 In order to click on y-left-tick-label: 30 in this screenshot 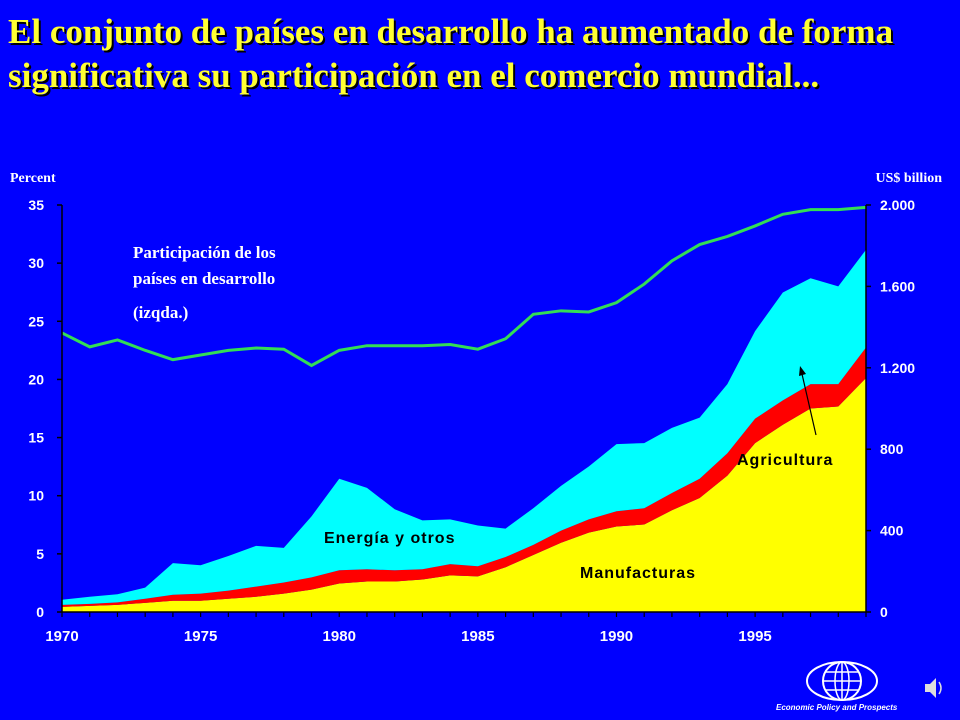, I will do `click(36, 263)`.